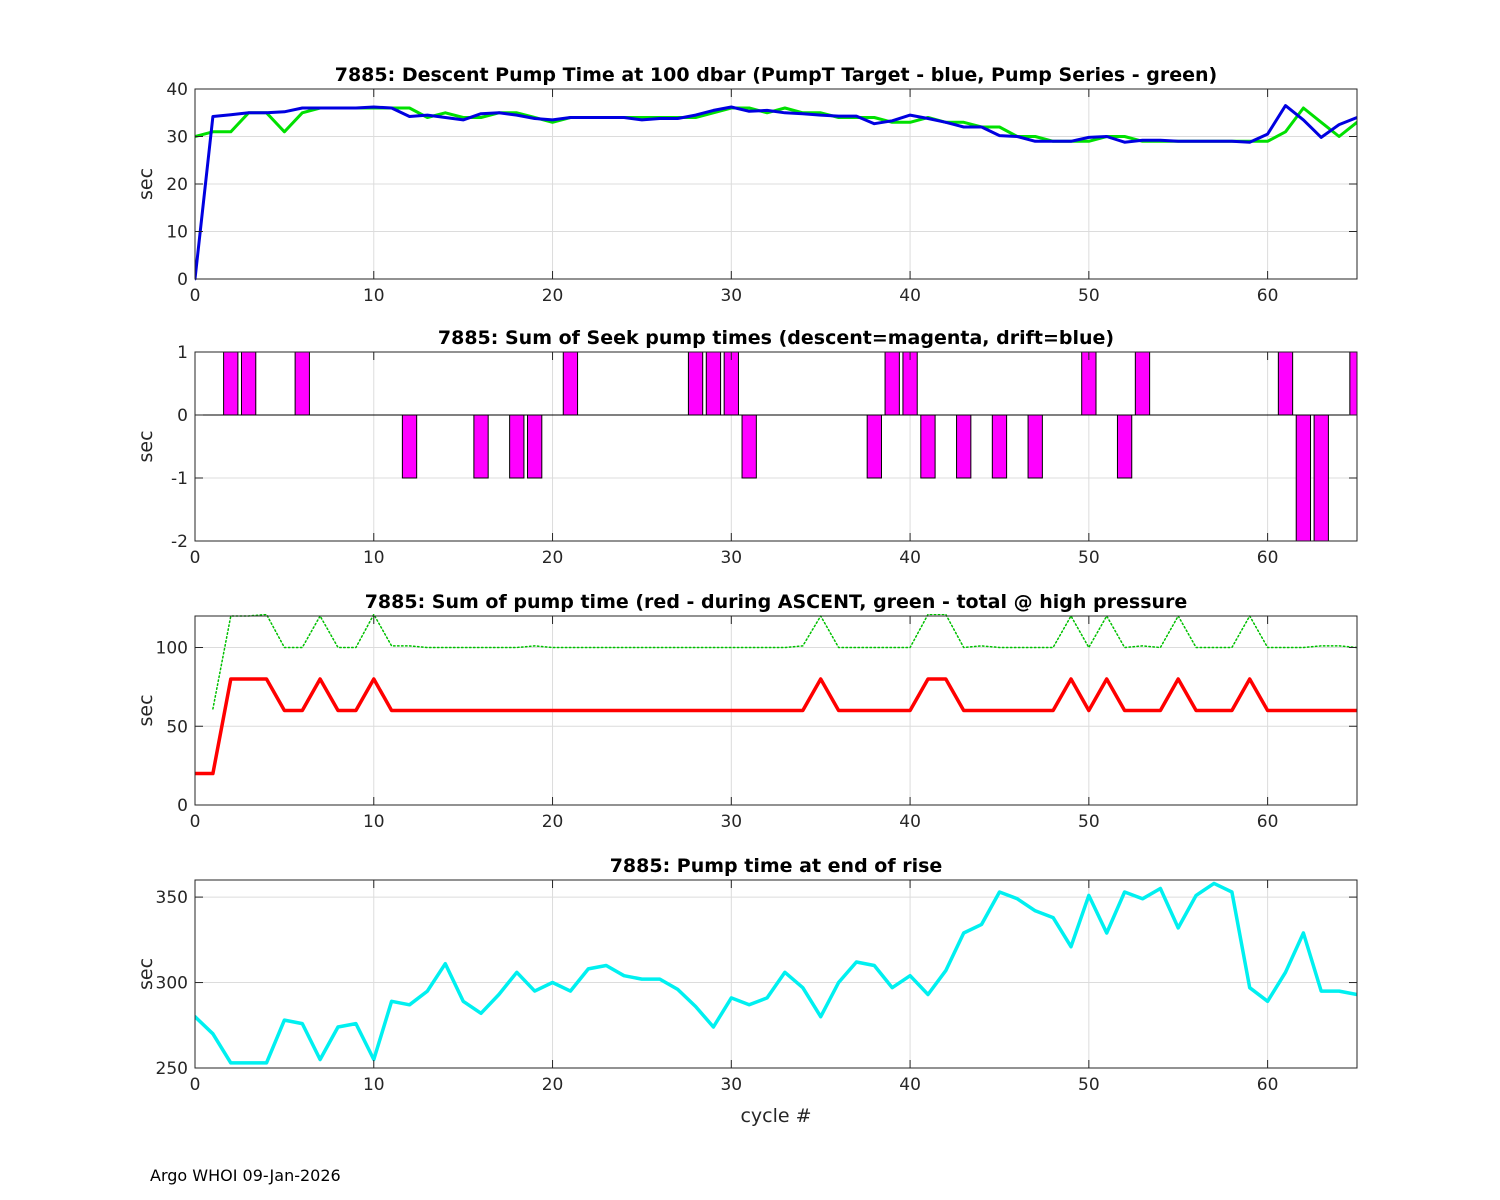  I want to click on y-tick-label: -2, so click(179, 542).